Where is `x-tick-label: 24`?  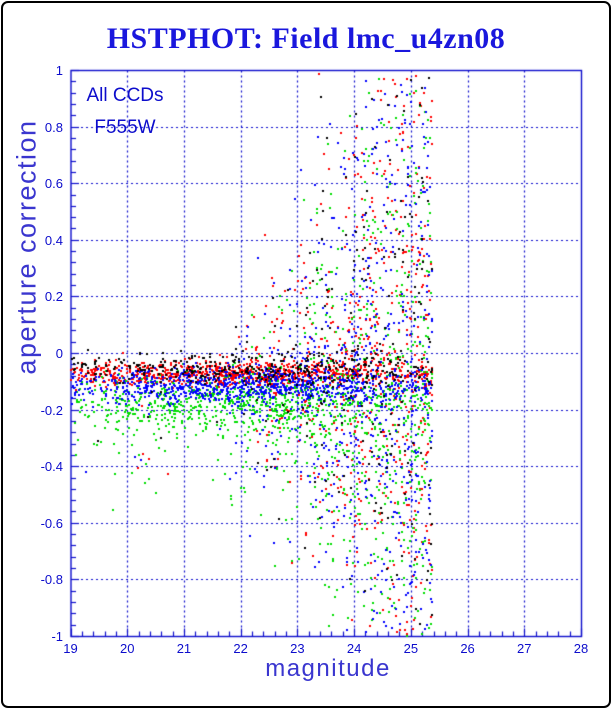
x-tick-label: 24 is located at coordinates (354, 648).